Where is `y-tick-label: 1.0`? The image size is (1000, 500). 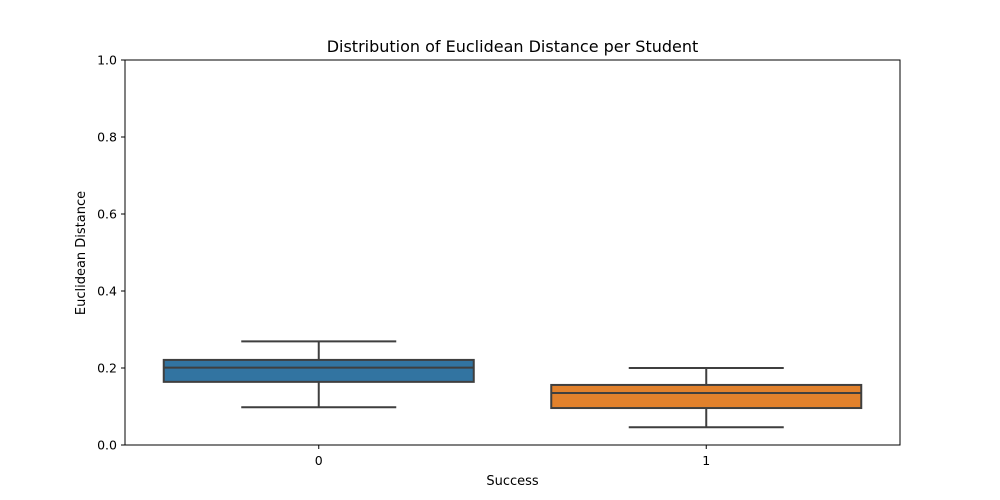 y-tick-label: 1.0 is located at coordinates (107, 60).